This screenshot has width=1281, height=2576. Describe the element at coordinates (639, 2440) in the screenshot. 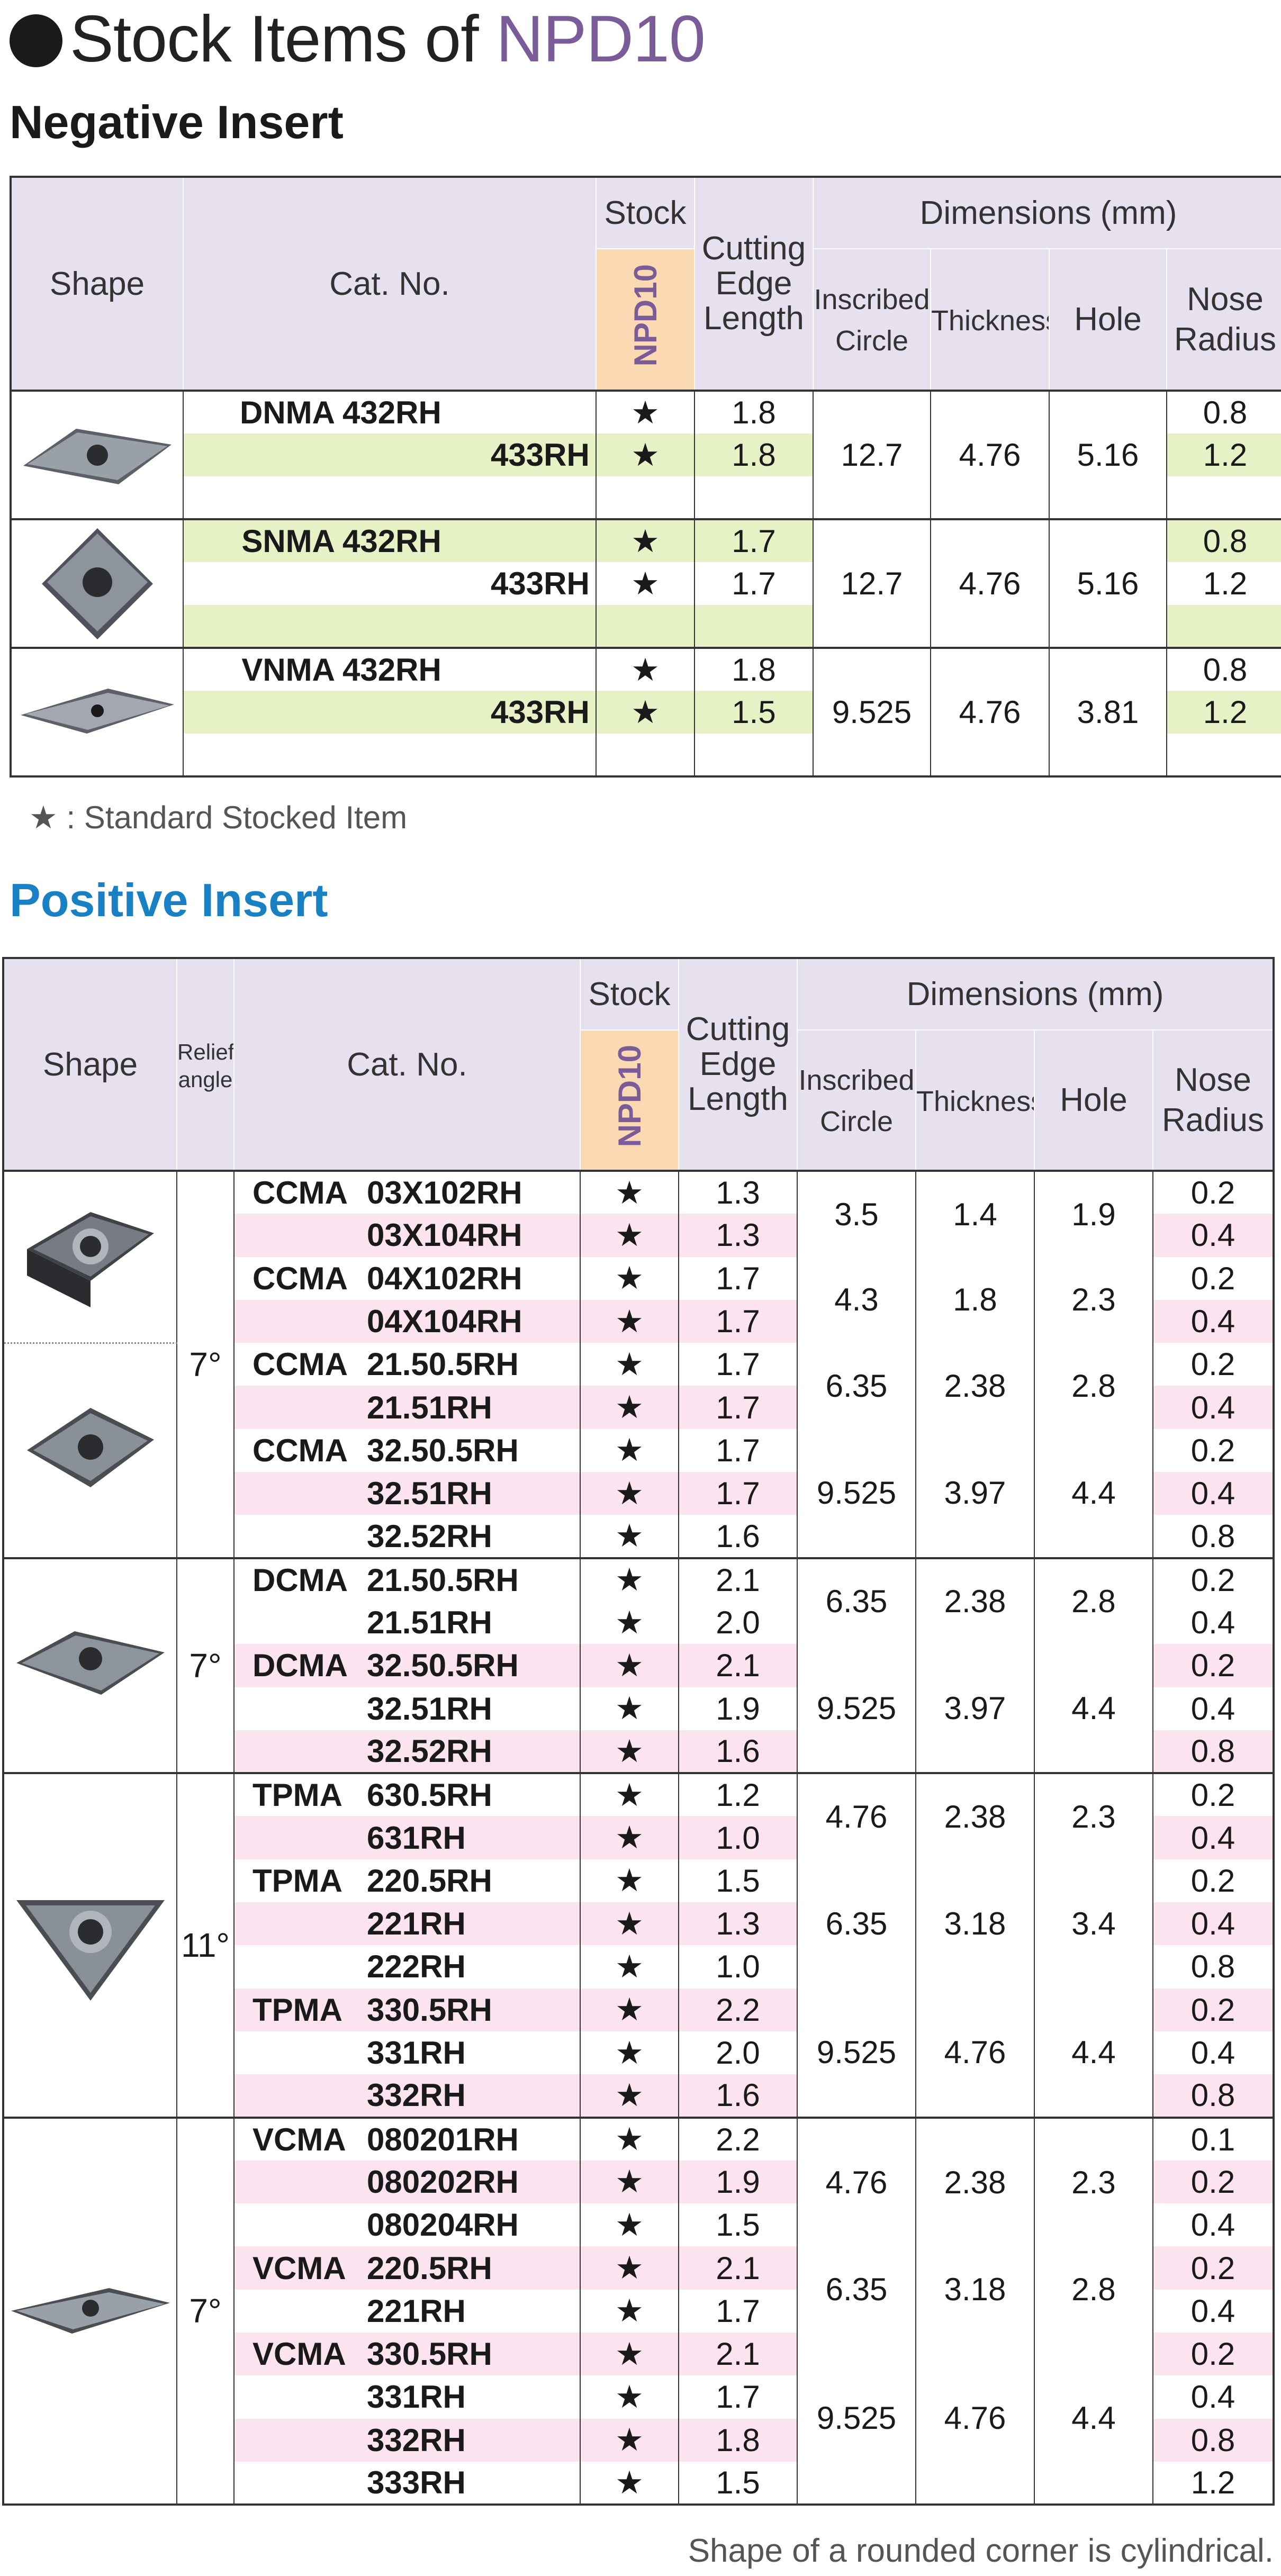

I see `table-row: 332RH ★ 1.8 0.8` at that location.